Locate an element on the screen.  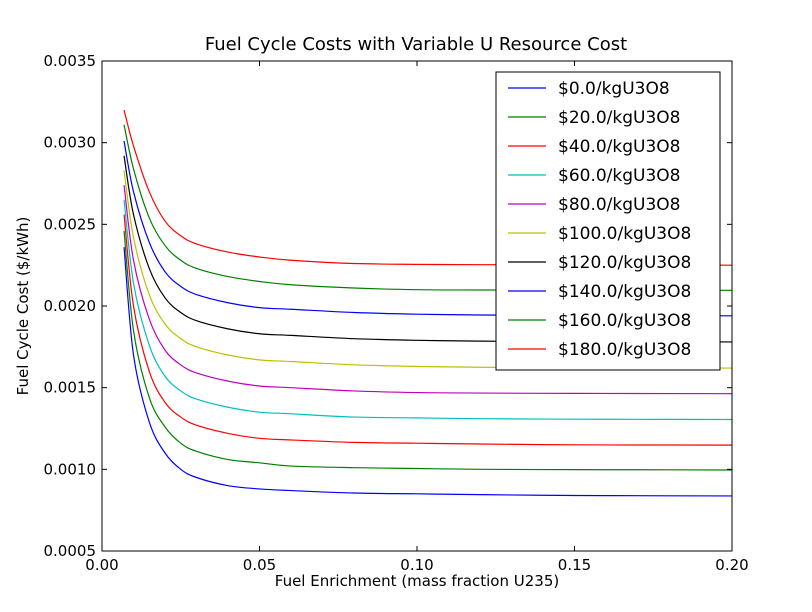
x-tick-label: 0.05 is located at coordinates (259, 565).